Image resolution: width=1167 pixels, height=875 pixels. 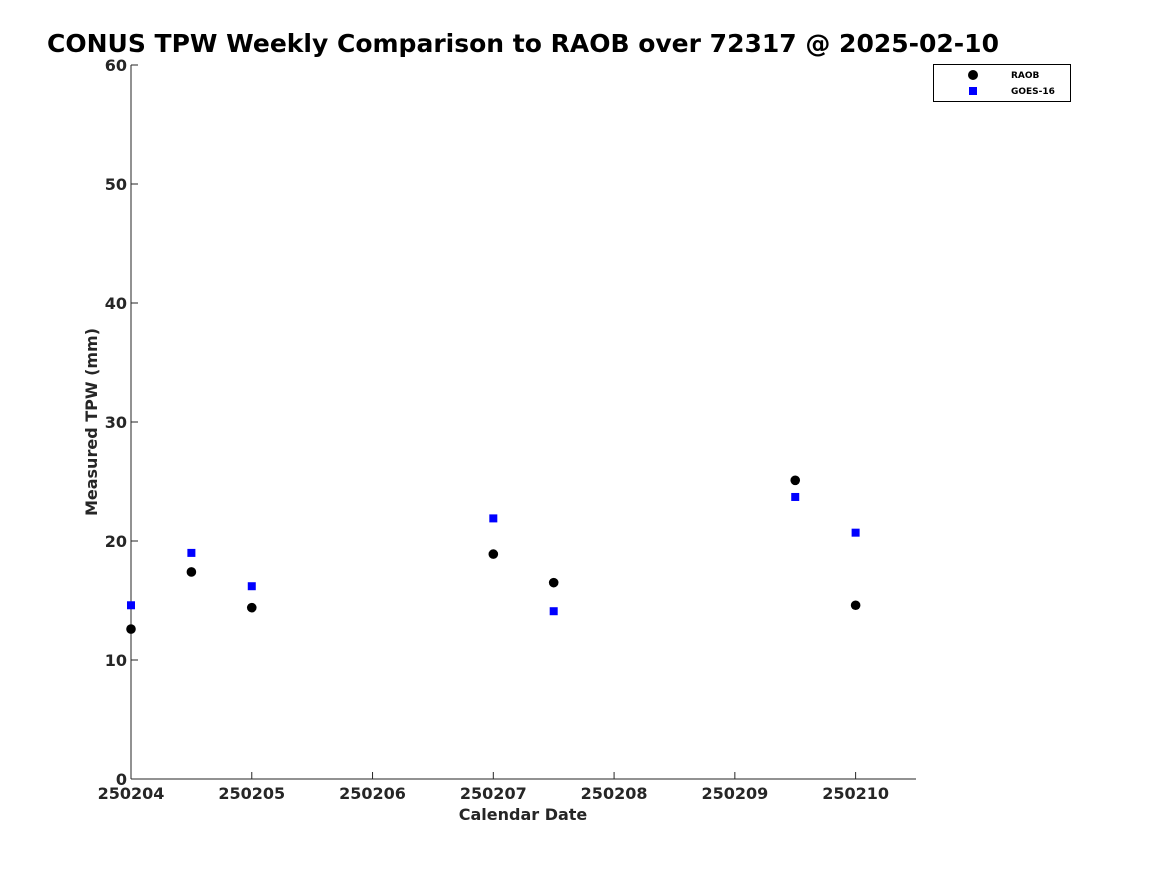 I want to click on series-layer, so click(x=493, y=554).